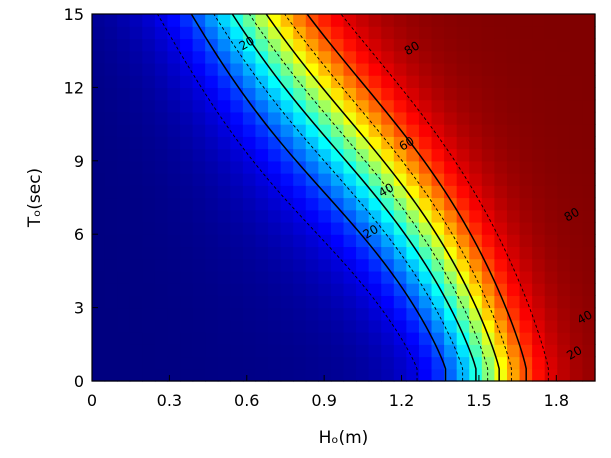  I want to click on y-tick-label: 0, so click(79, 381).